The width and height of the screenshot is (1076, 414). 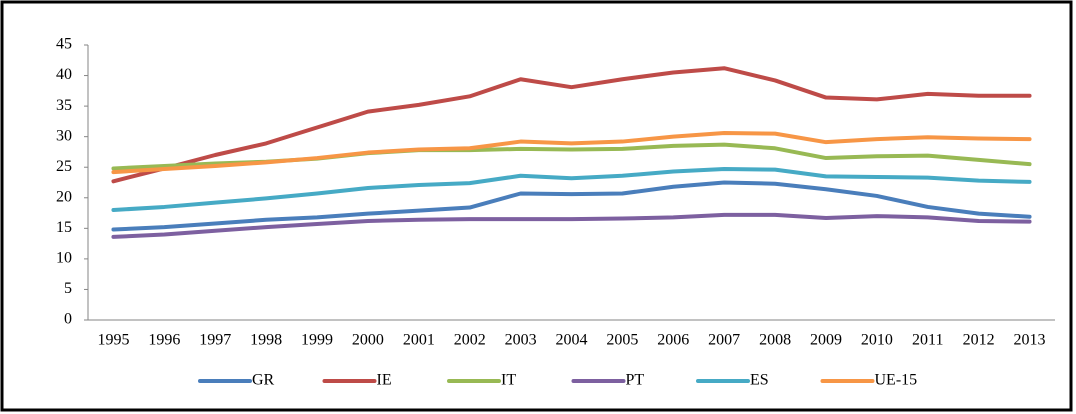 I want to click on y-tick-label: 20, so click(x=64, y=196).